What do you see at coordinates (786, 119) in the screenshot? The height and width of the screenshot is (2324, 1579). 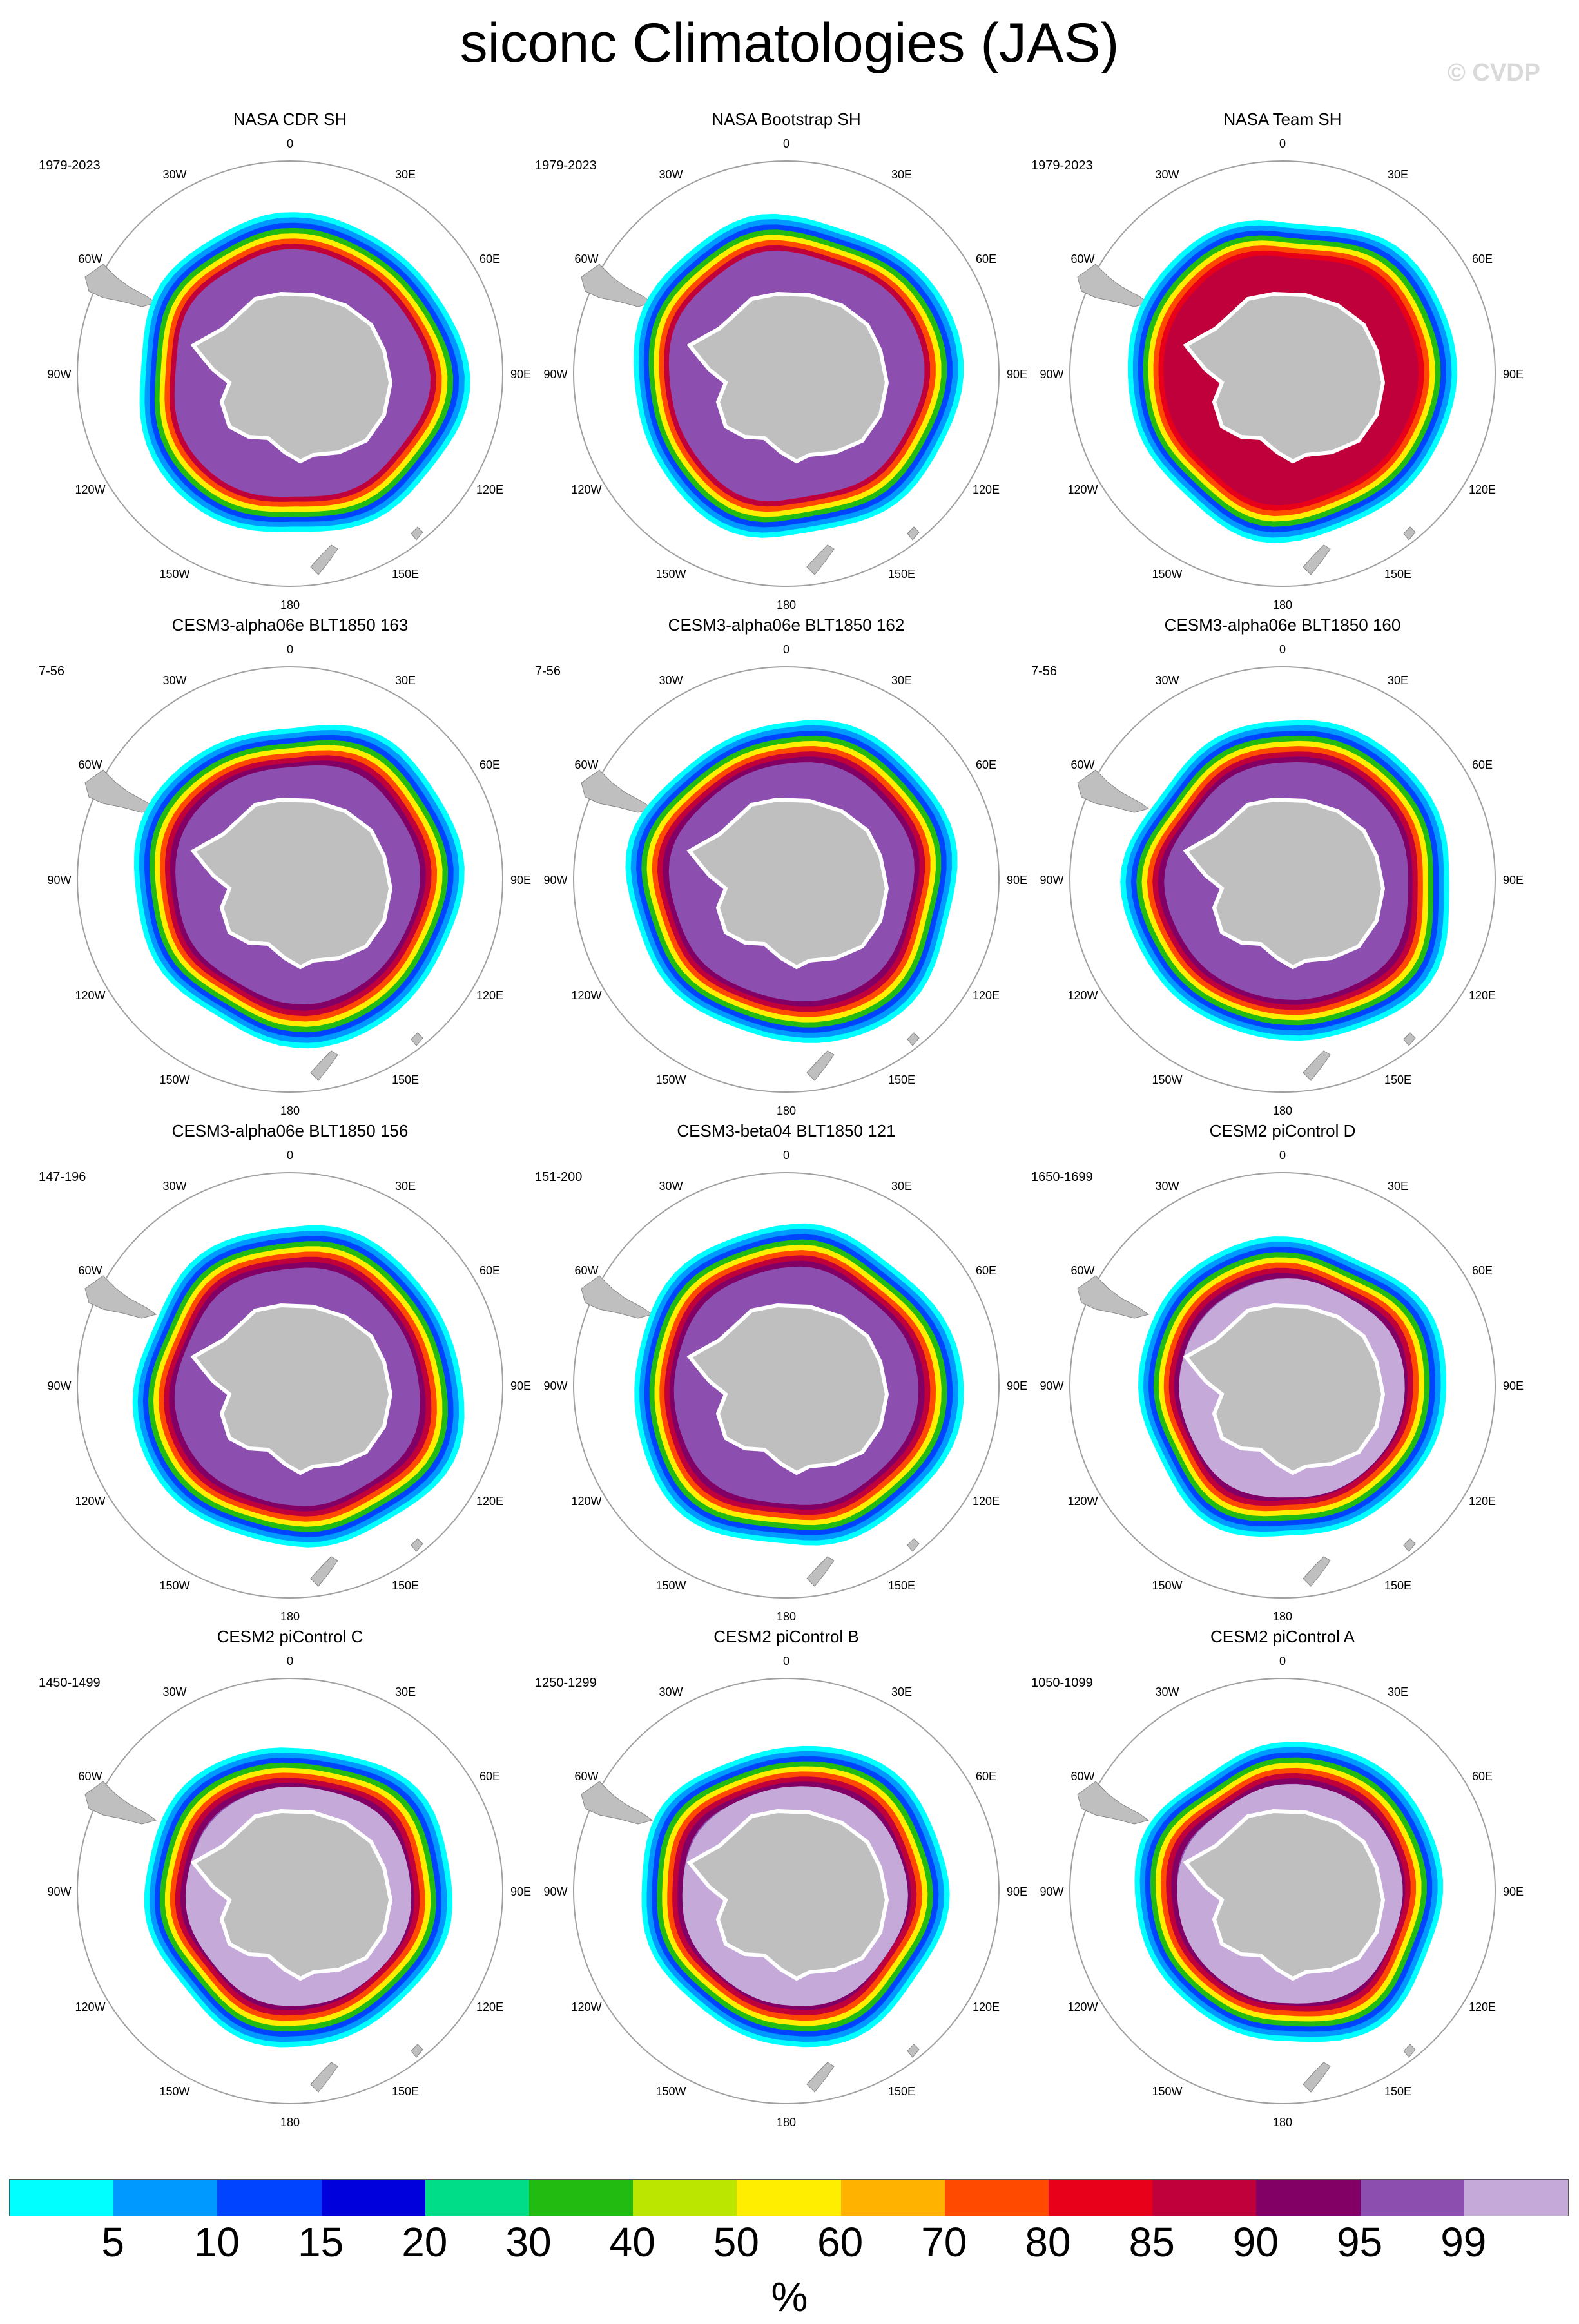 I see `panel-title: NASA Bootstrap SH` at bounding box center [786, 119].